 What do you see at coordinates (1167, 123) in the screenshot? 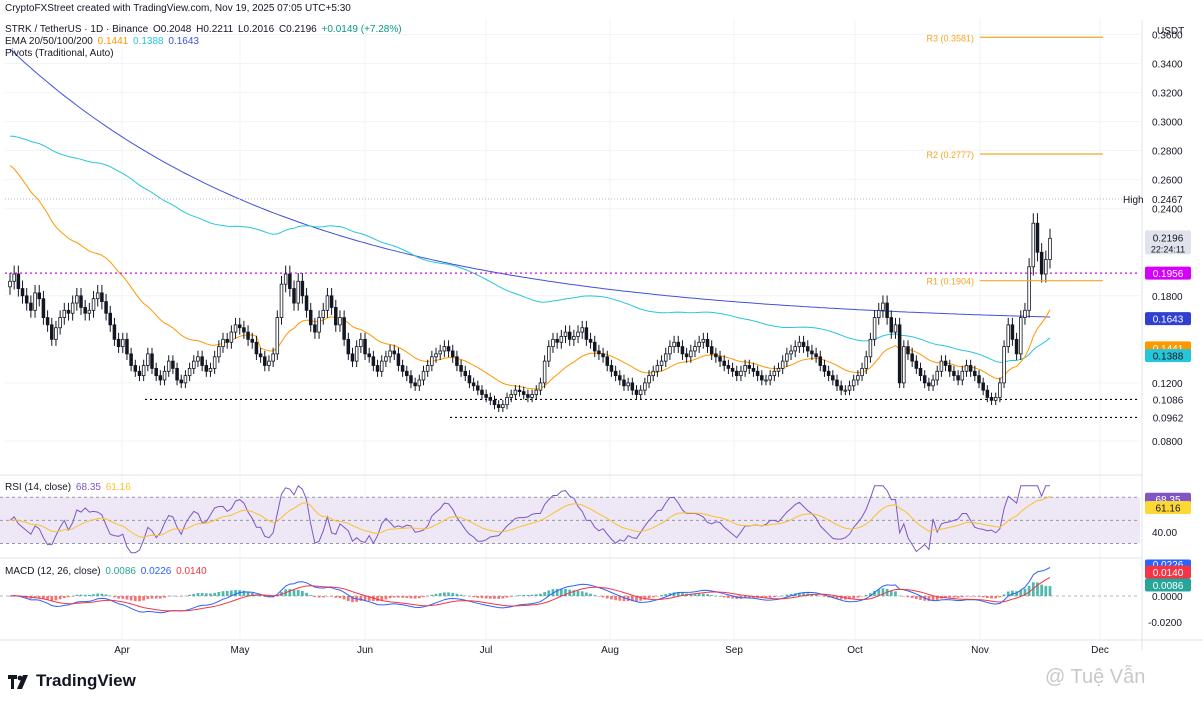
I see `price-tick-label: 0.3000` at bounding box center [1167, 123].